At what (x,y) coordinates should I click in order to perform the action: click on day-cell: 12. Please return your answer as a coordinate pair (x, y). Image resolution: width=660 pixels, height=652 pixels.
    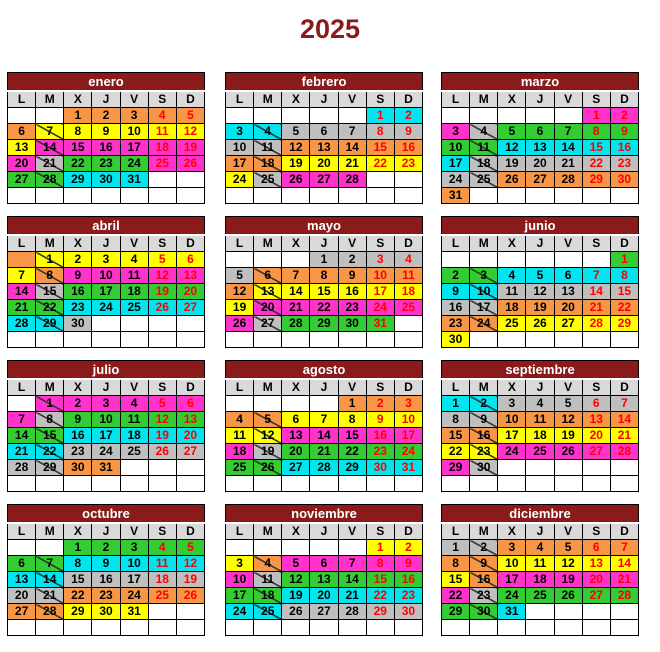
    Looking at the image, I should click on (568, 419).